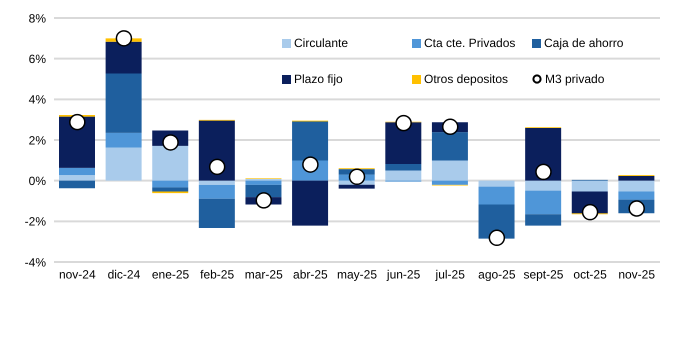 This screenshot has height=340, width=680. What do you see at coordinates (637, 275) in the screenshot?
I see `x-tick-label: nov-25` at bounding box center [637, 275].